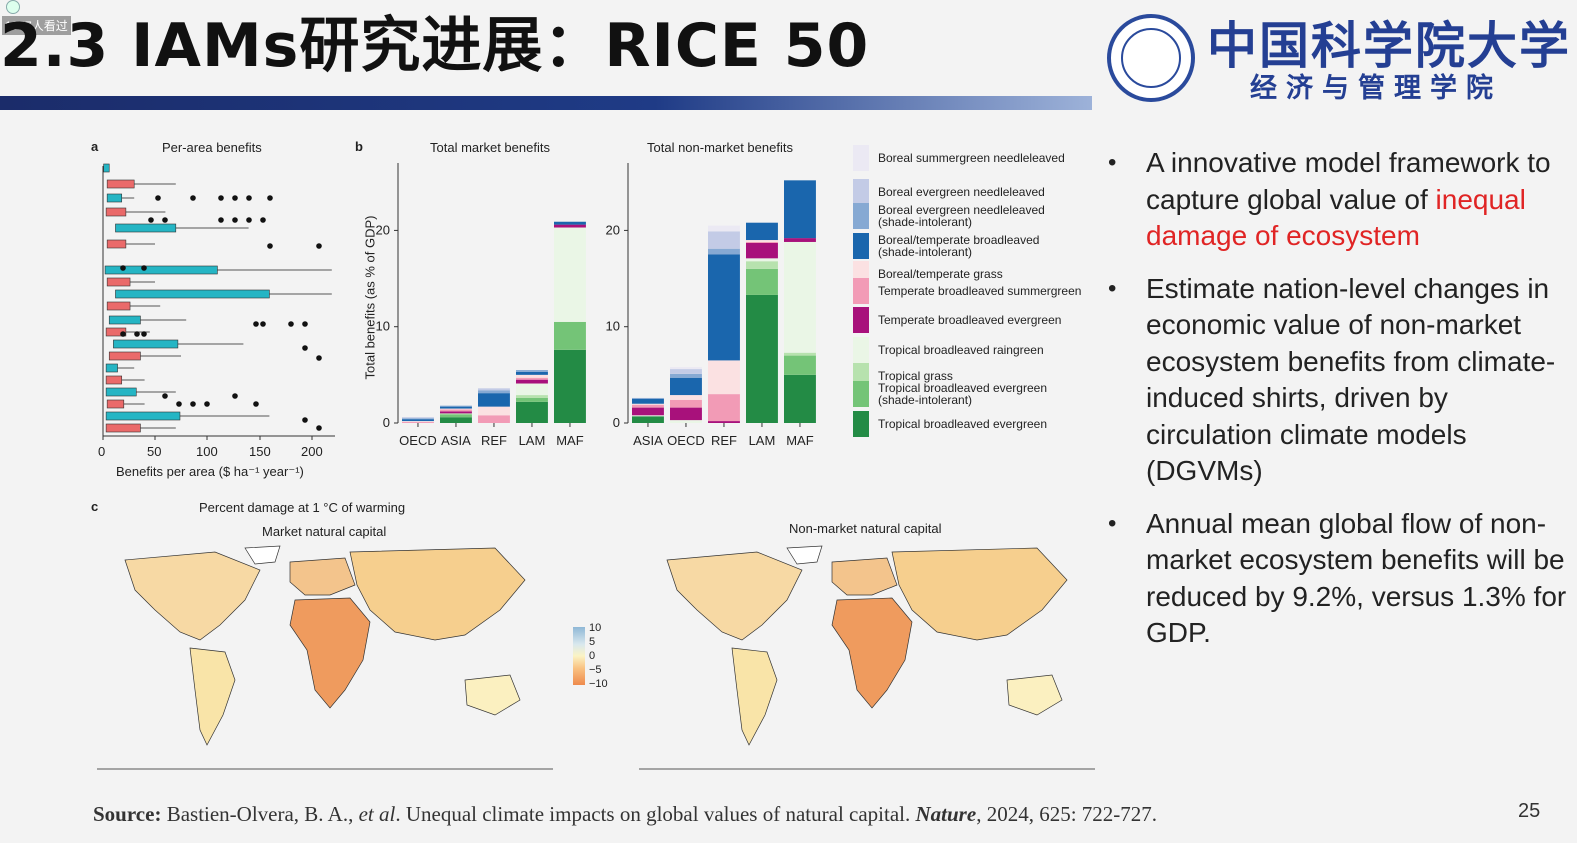 This screenshot has height=843, width=1577. What do you see at coordinates (686, 440) in the screenshot?
I see `category-label: OECD` at bounding box center [686, 440].